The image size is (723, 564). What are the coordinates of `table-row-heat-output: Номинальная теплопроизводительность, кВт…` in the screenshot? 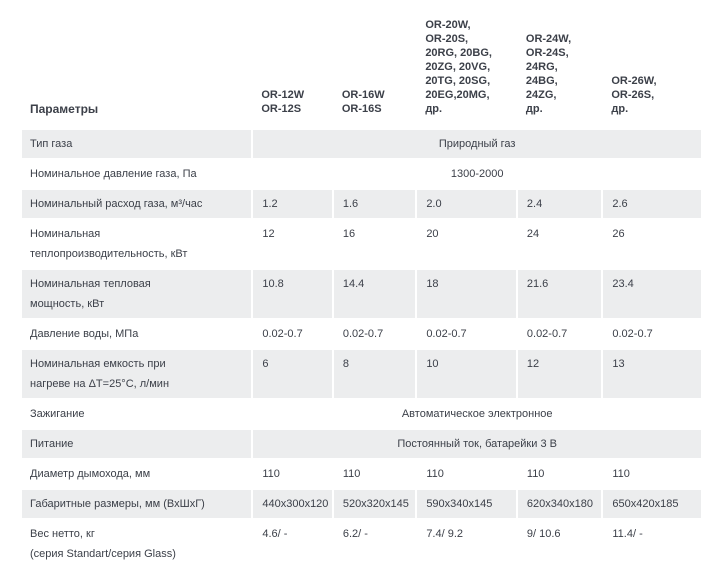 It's located at (361, 244).